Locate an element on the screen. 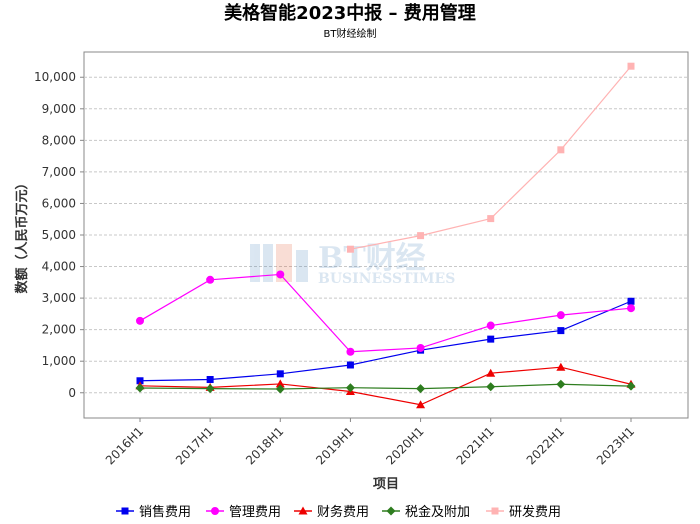  x-tick-label: 2016H1 is located at coordinates (124, 445).